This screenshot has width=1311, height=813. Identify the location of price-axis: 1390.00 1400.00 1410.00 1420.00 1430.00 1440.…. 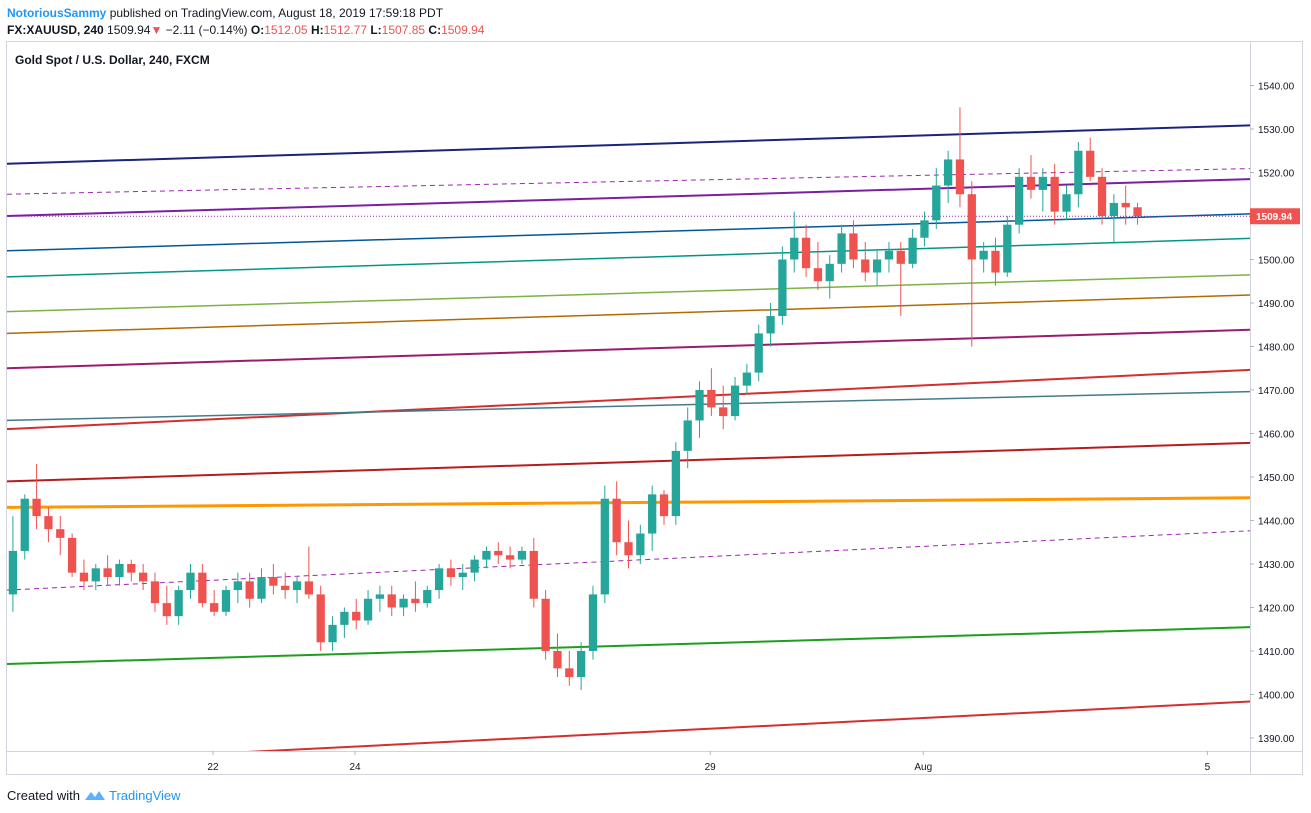
(1272, 413).